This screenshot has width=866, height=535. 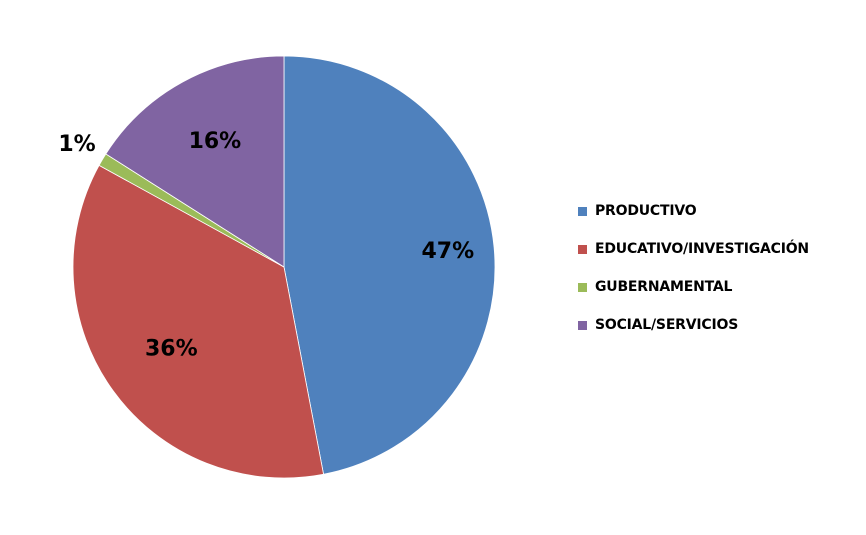 What do you see at coordinates (664, 287) in the screenshot?
I see `legend-label-gubernamental: GUBERNAMENTAL` at bounding box center [664, 287].